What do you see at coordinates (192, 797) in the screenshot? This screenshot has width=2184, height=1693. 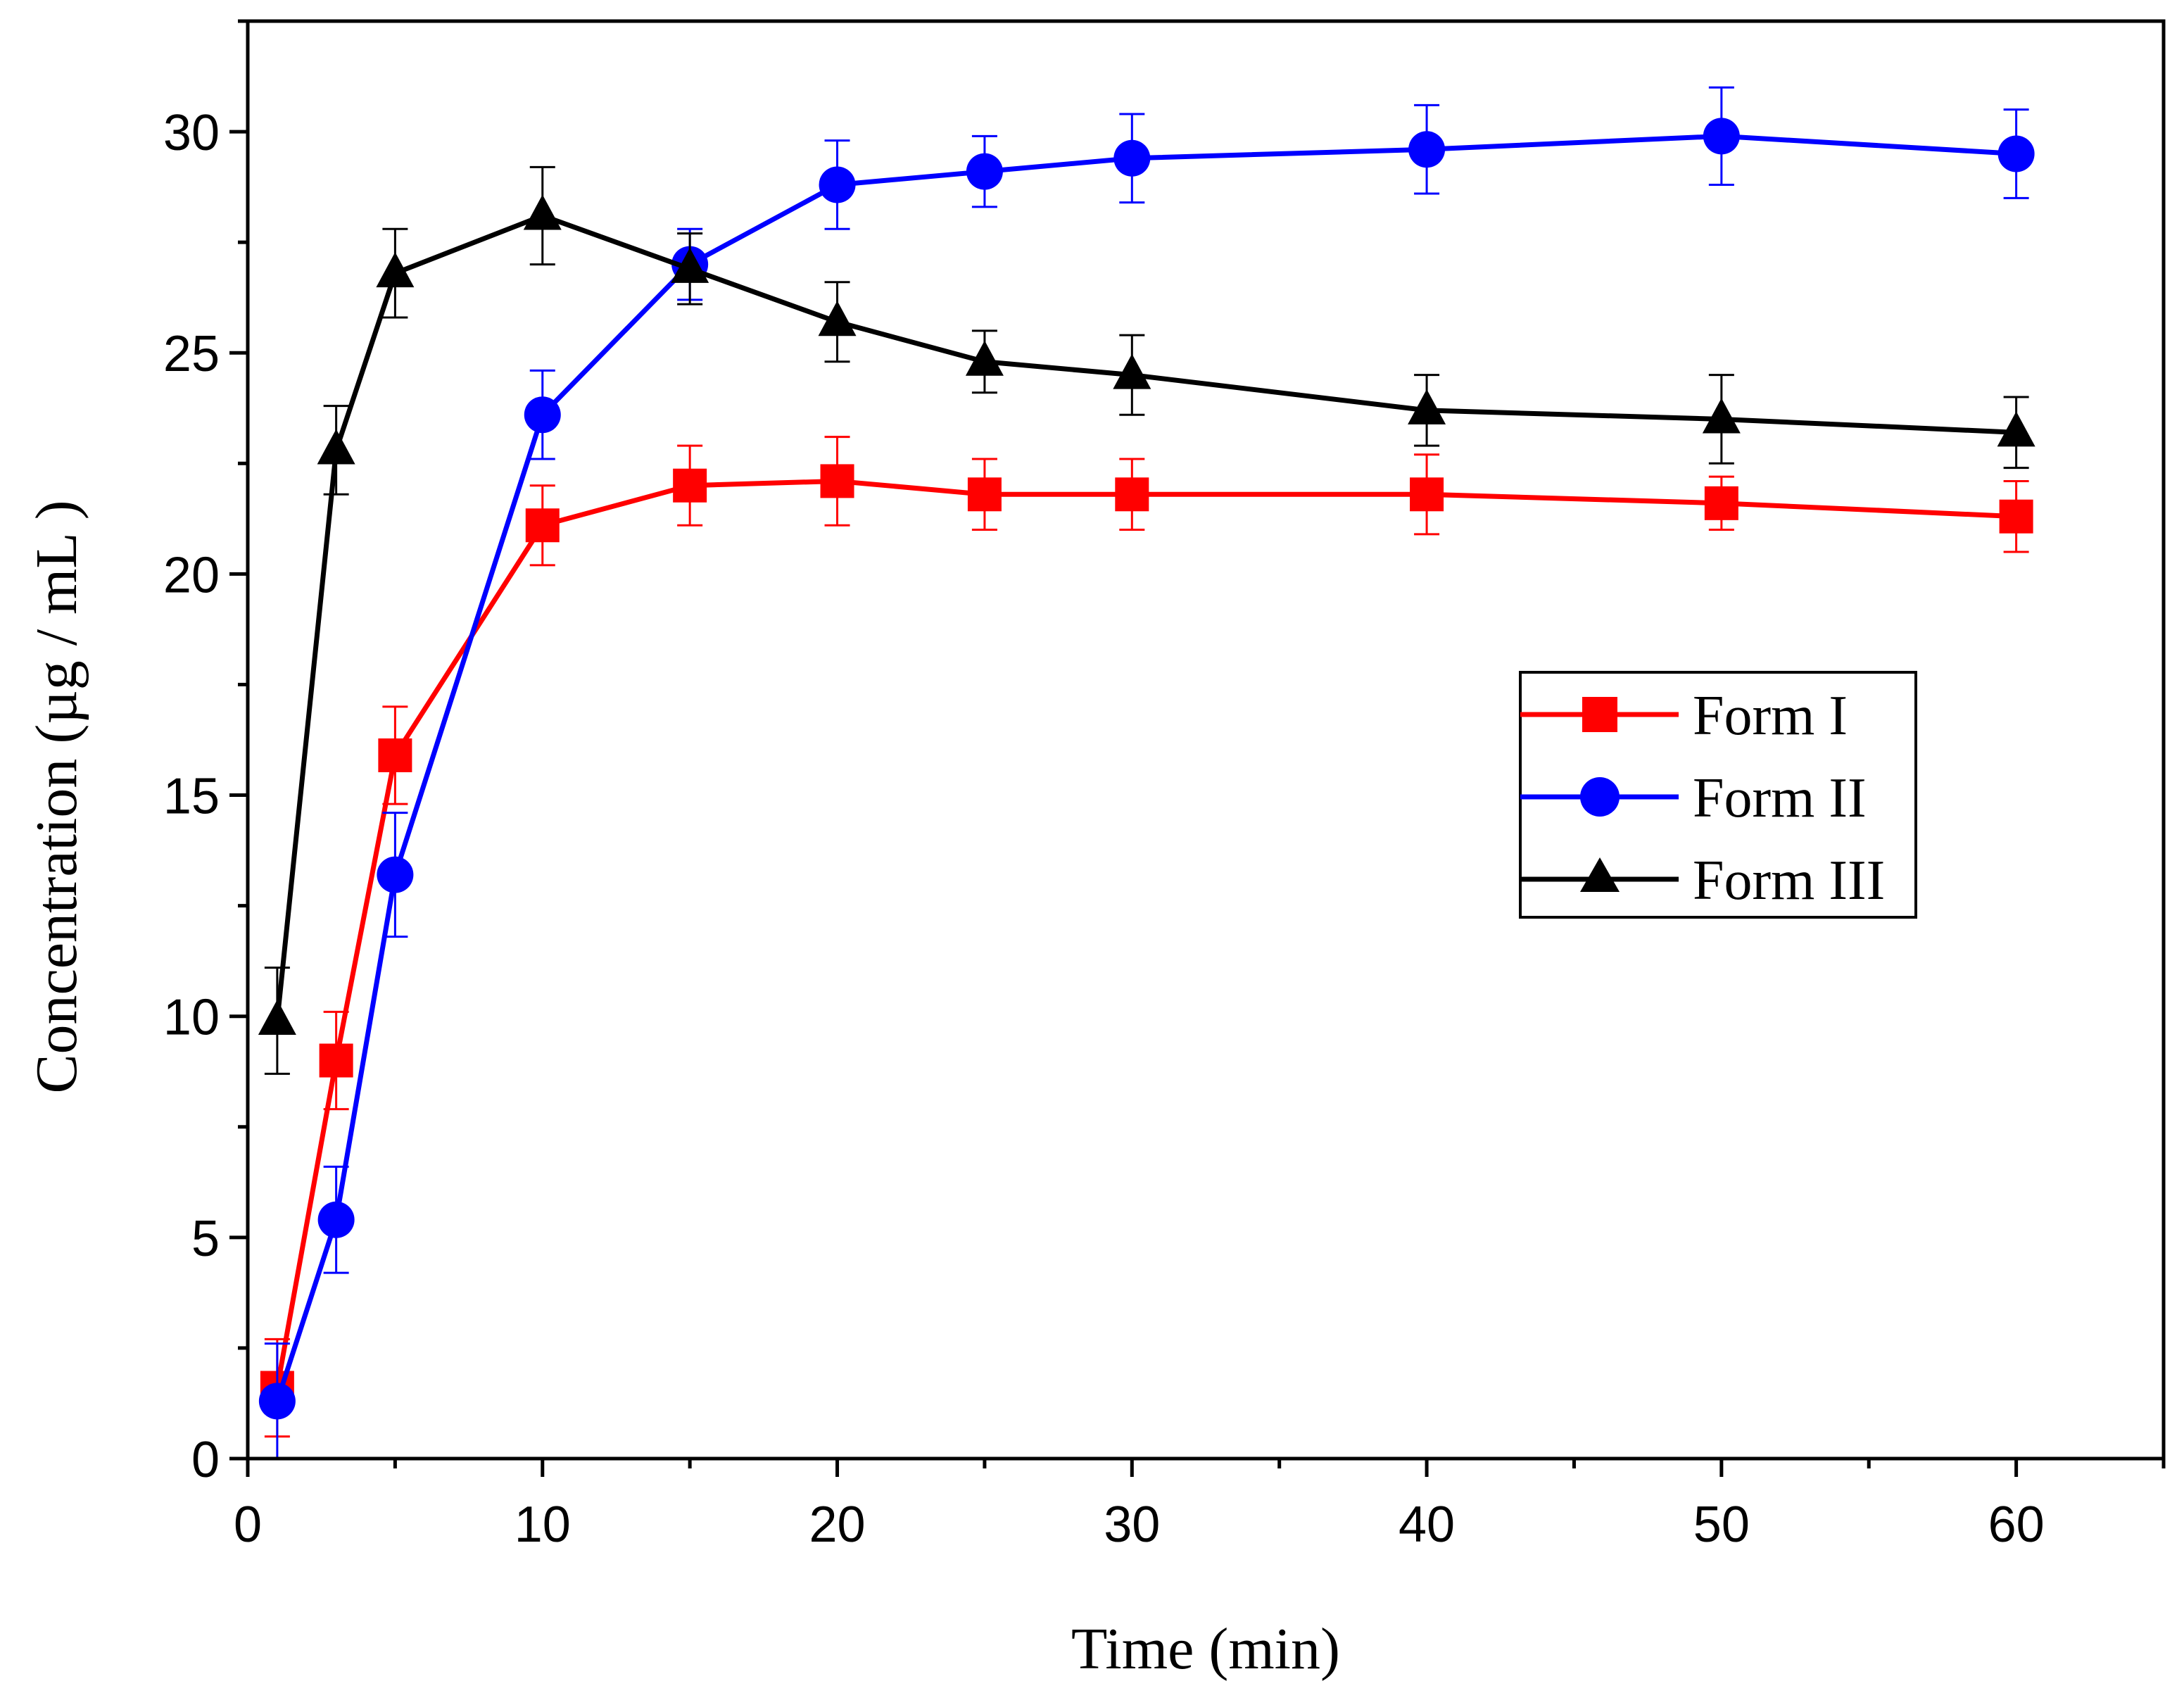 I see `y-tick-label: 15` at bounding box center [192, 797].